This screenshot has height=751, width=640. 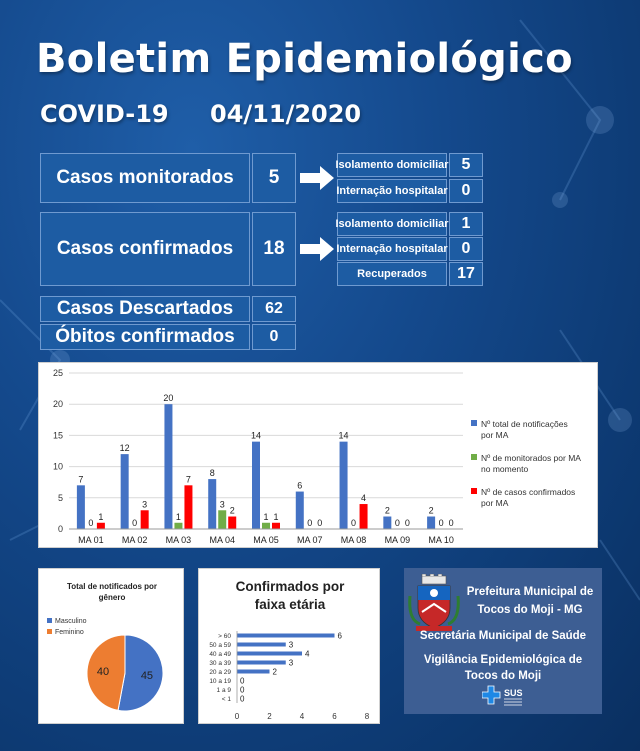 I want to click on monitored-home-isolation-value: 5, so click(x=466, y=165).